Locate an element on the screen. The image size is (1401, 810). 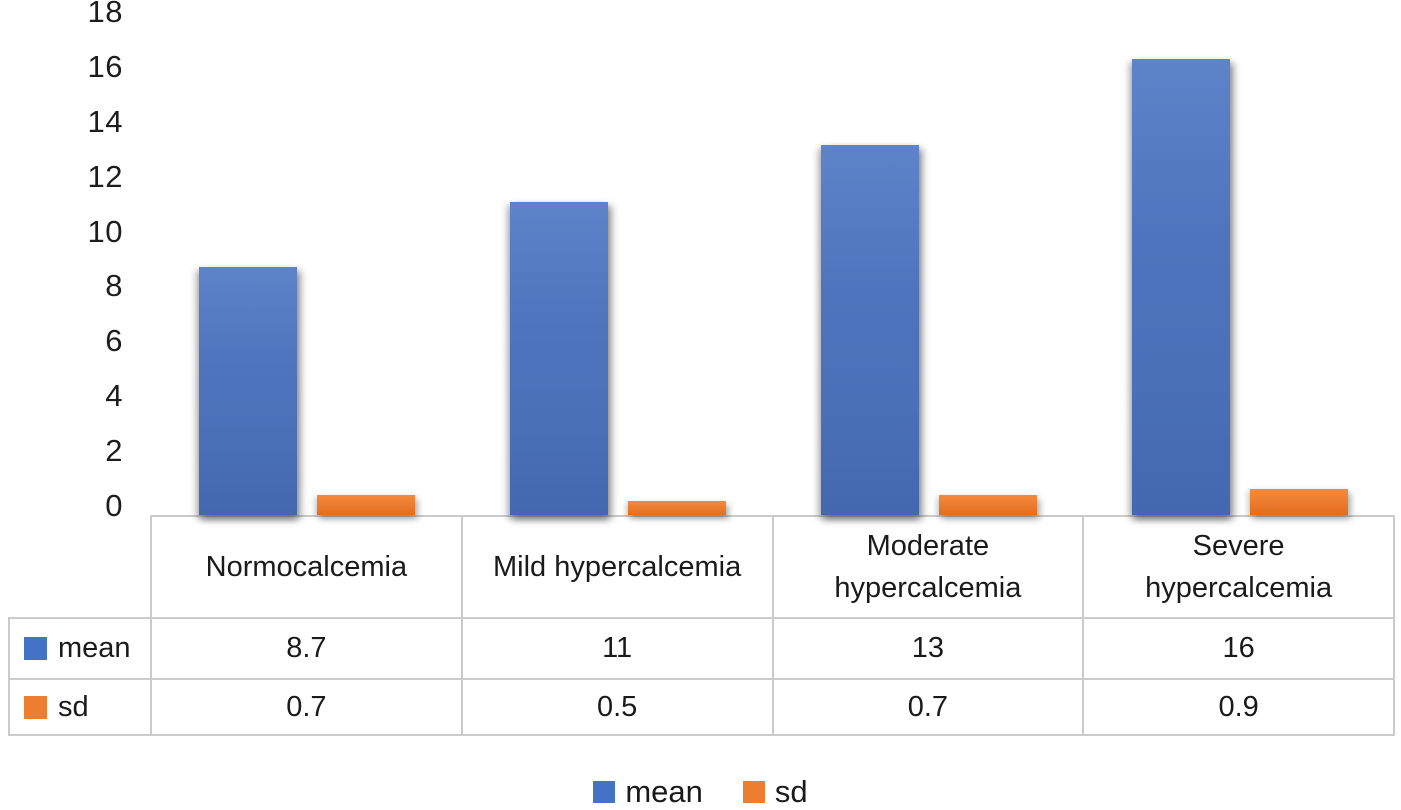
category-header-mild-hypercalcemia: Mild hypercalcemia is located at coordinates (618, 567).